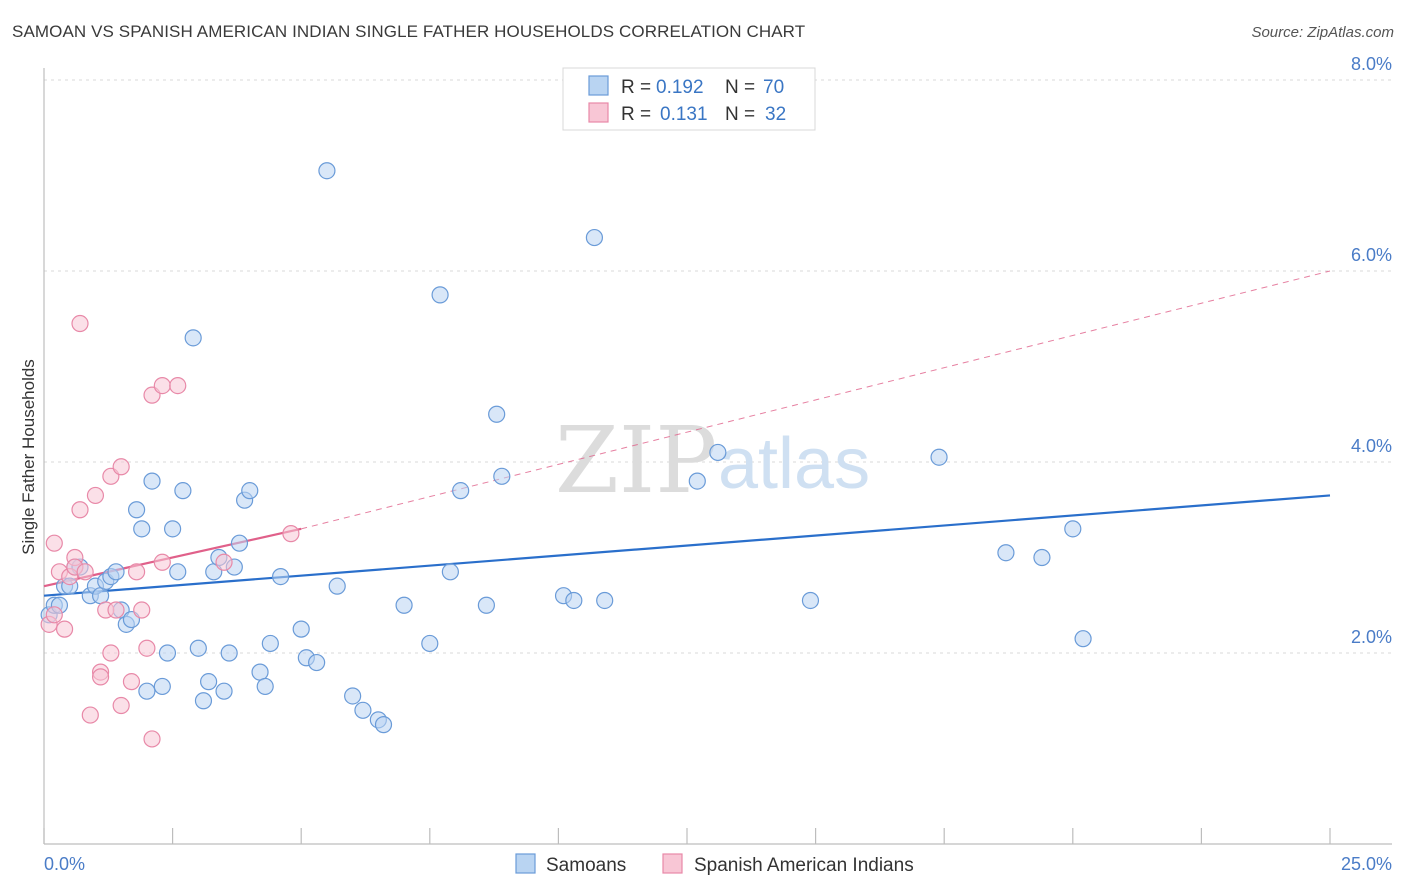  I want to click on y-tick-label: 2.0%, so click(1371, 637).